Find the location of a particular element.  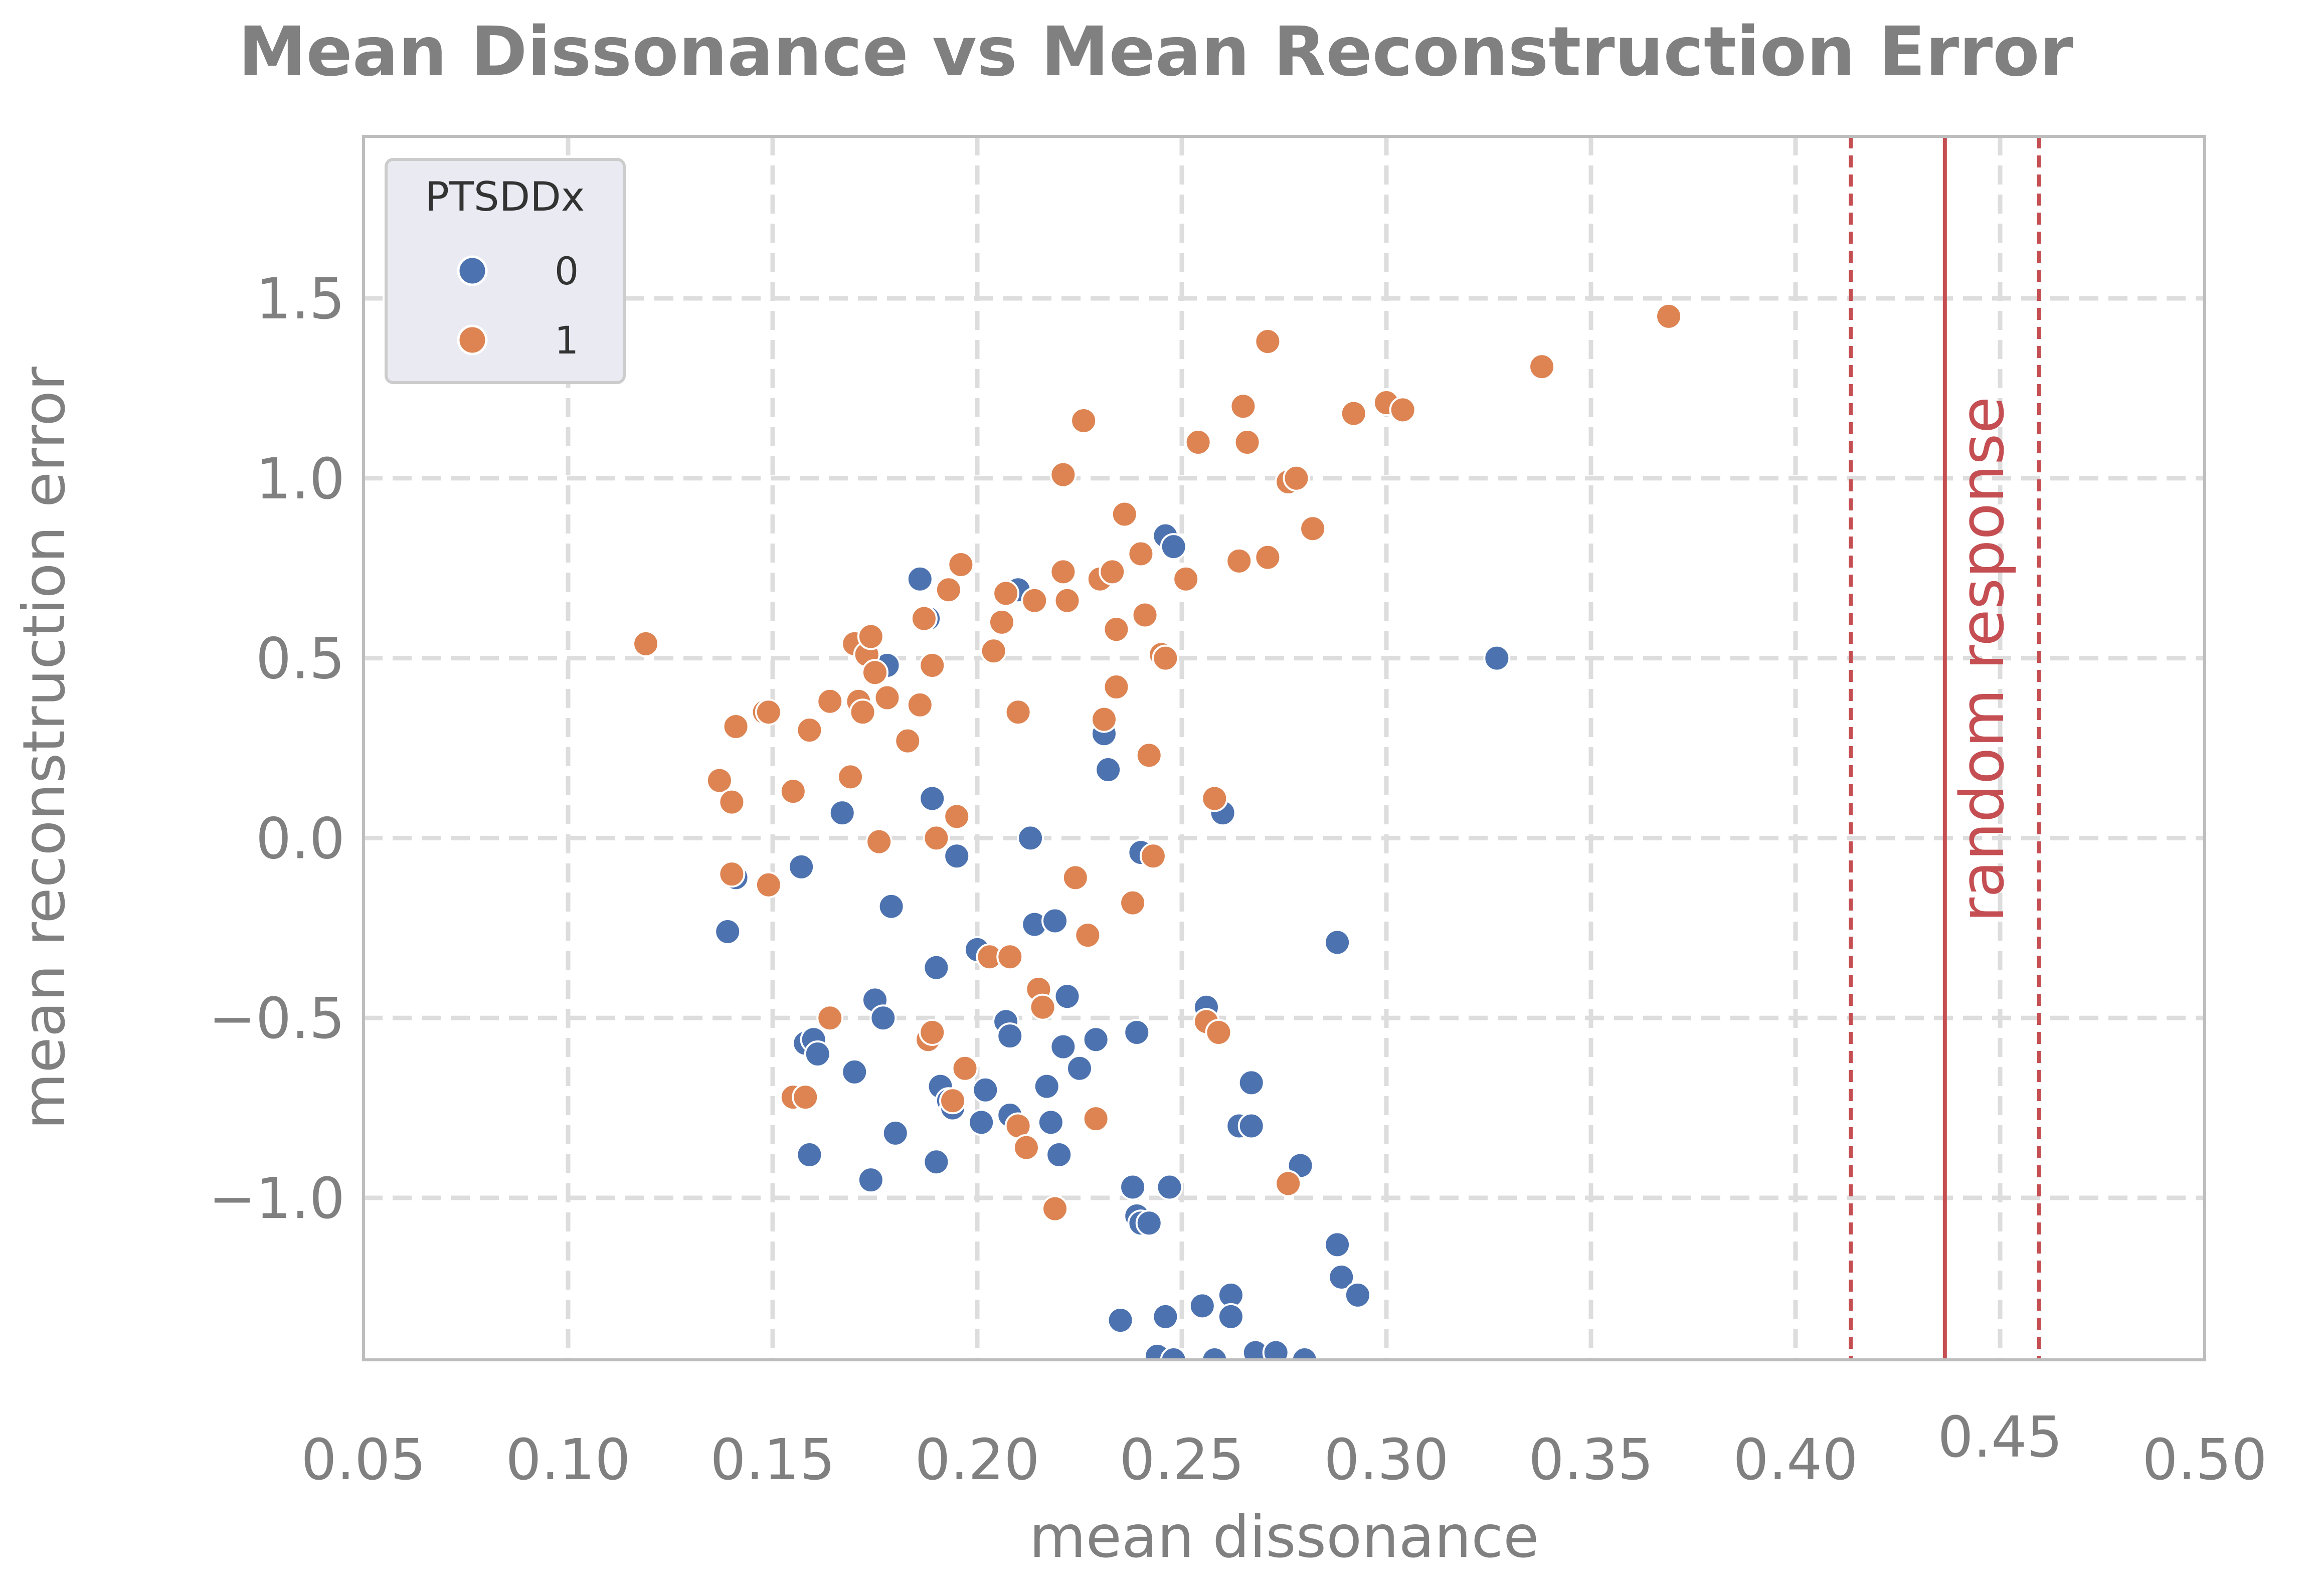

y-tick-label: 1.5 is located at coordinates (300, 299).